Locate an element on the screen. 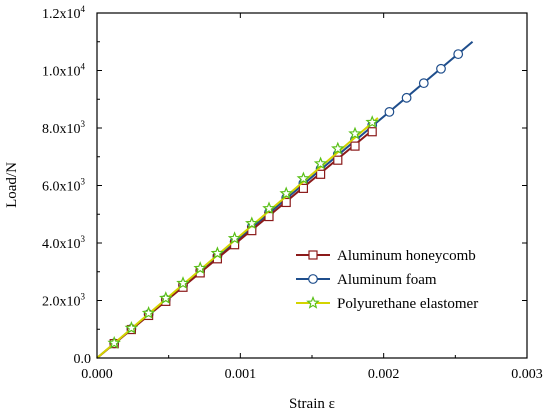  legend-item-polyurethane-elastomer: Polyurethane elastomer is located at coordinates (387, 303).